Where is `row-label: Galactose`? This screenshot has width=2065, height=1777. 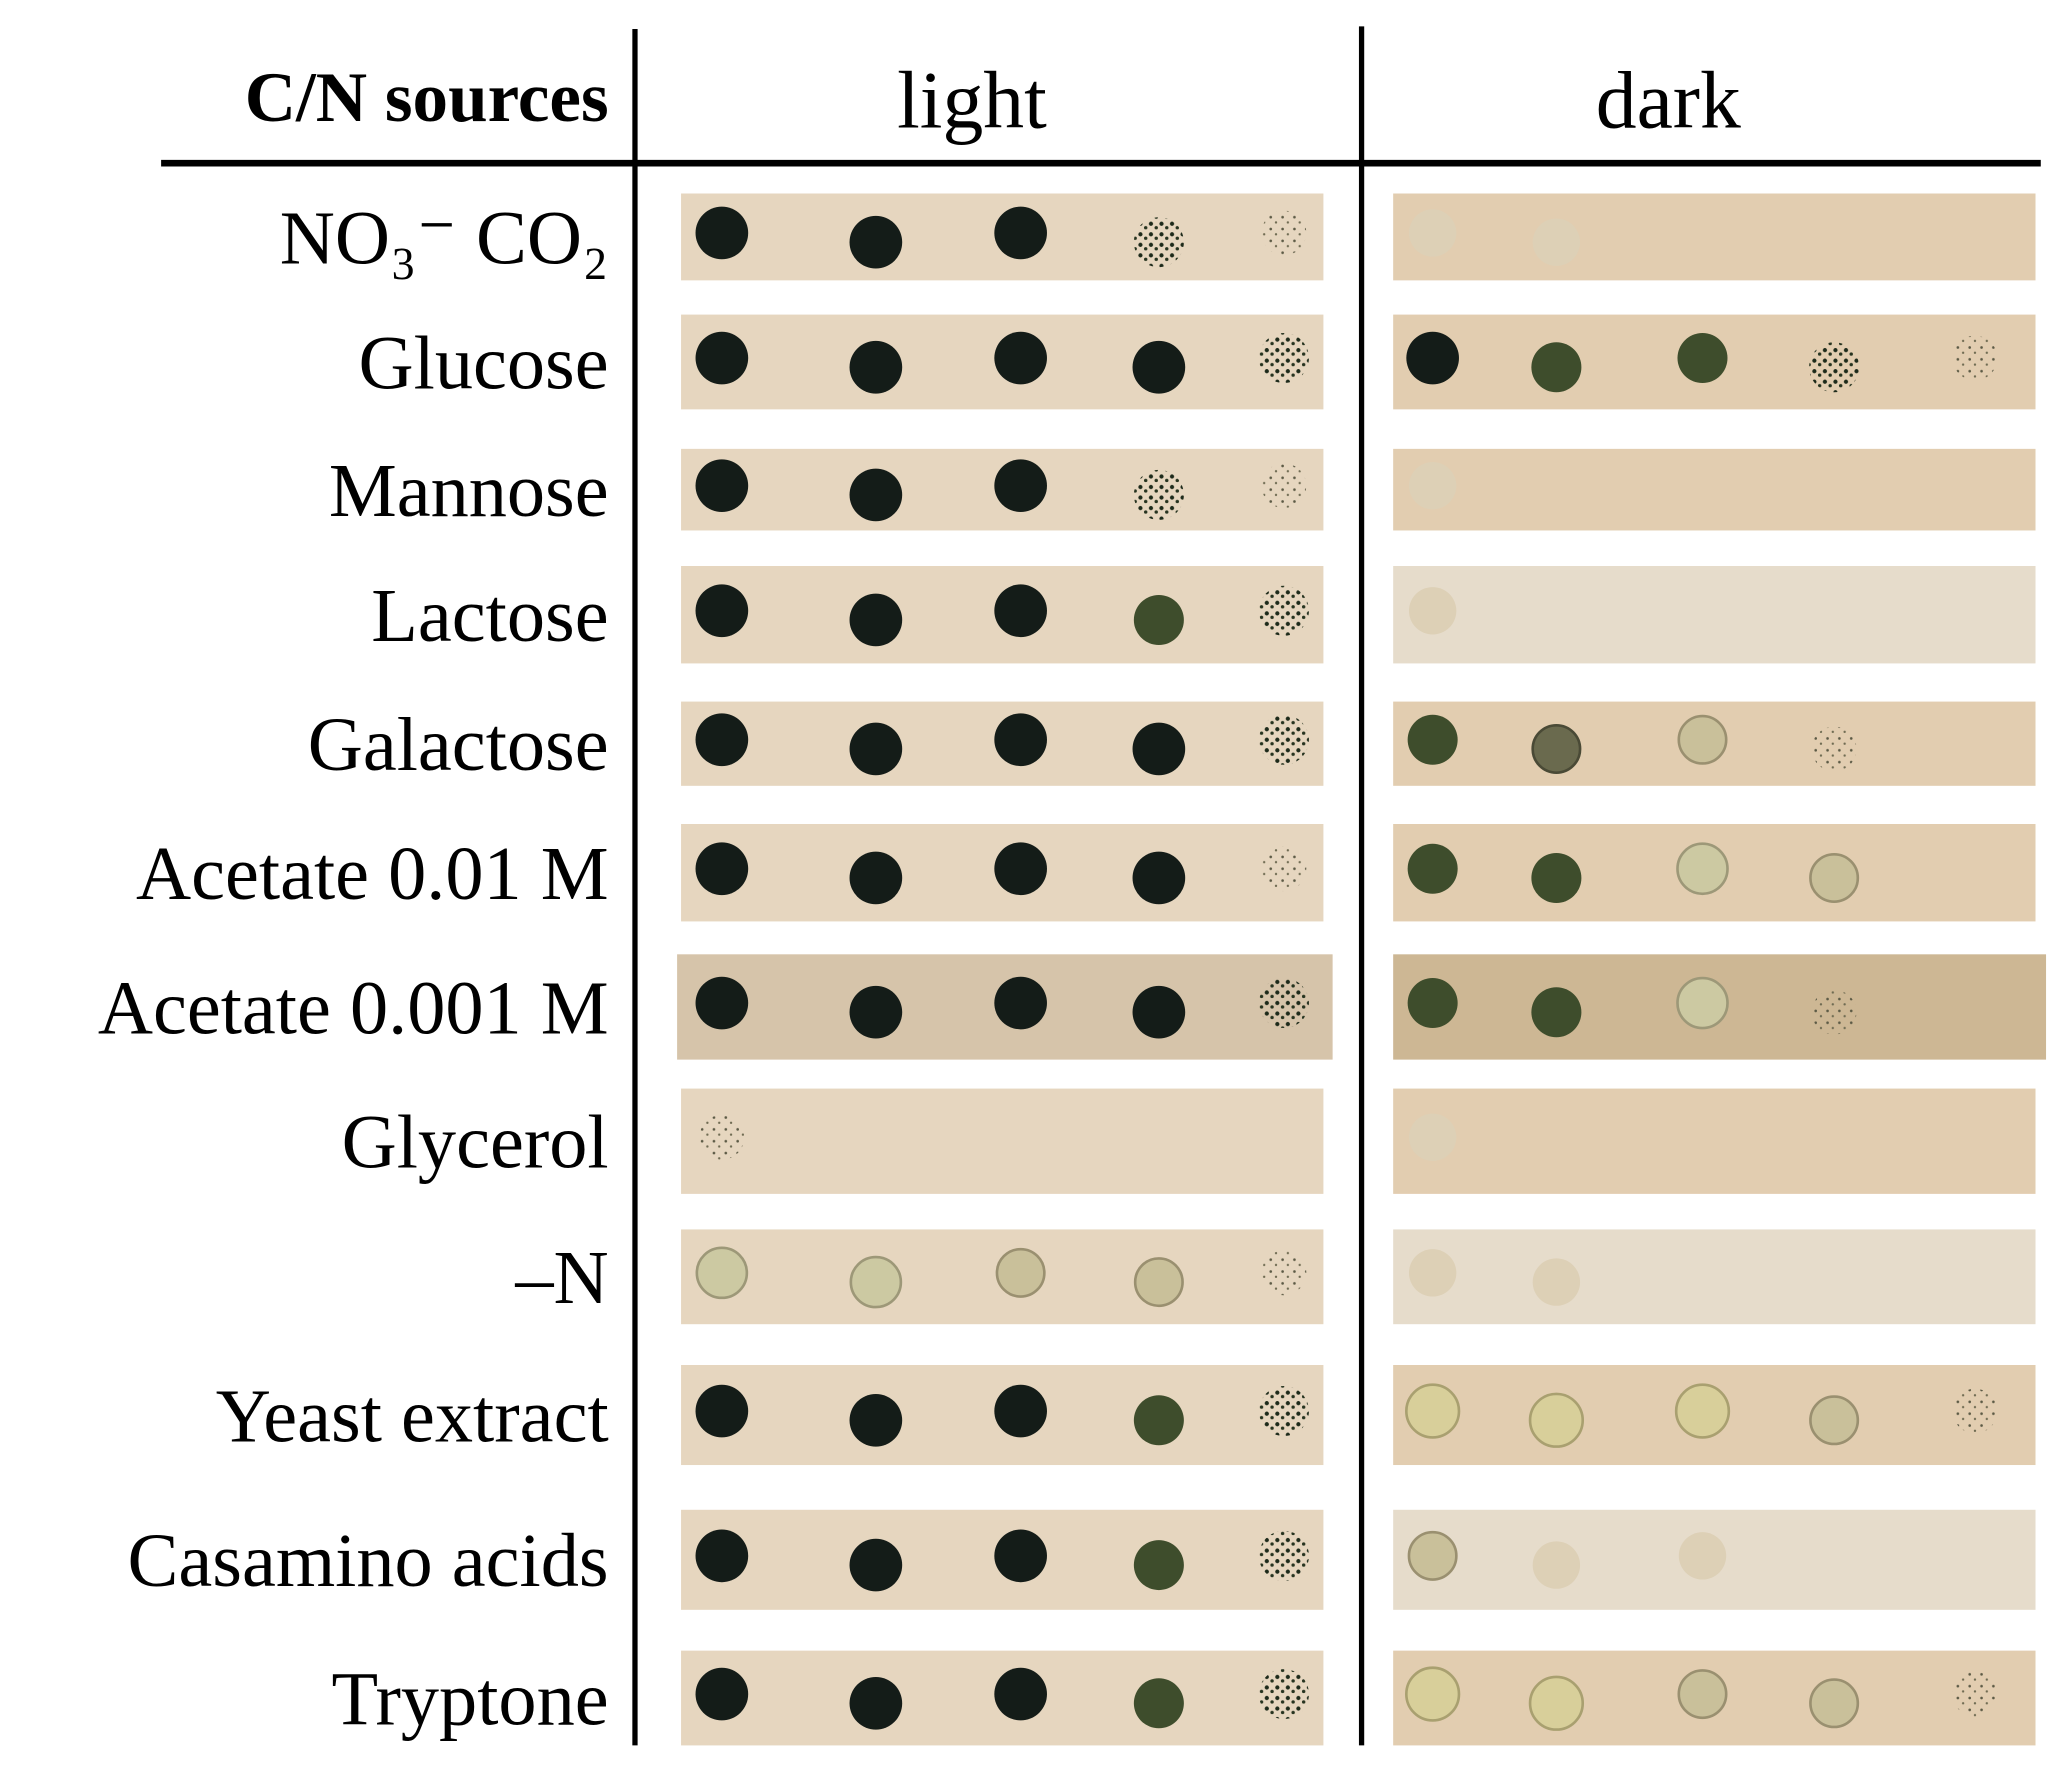
row-label: Galactose is located at coordinates (458, 744).